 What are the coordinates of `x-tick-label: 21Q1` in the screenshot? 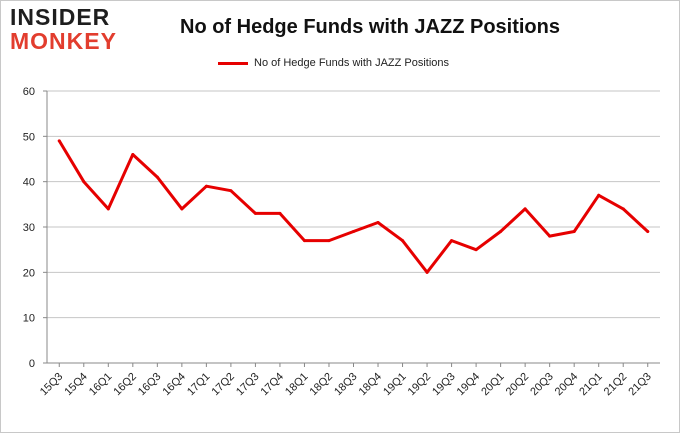 It's located at (591, 385).